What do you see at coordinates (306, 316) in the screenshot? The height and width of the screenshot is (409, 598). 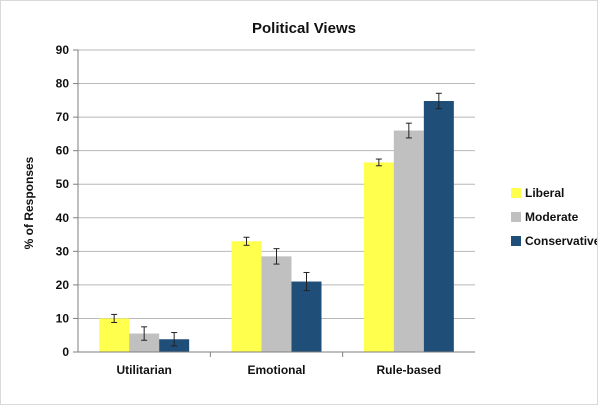 I see `bar-conservative-emotional` at bounding box center [306, 316].